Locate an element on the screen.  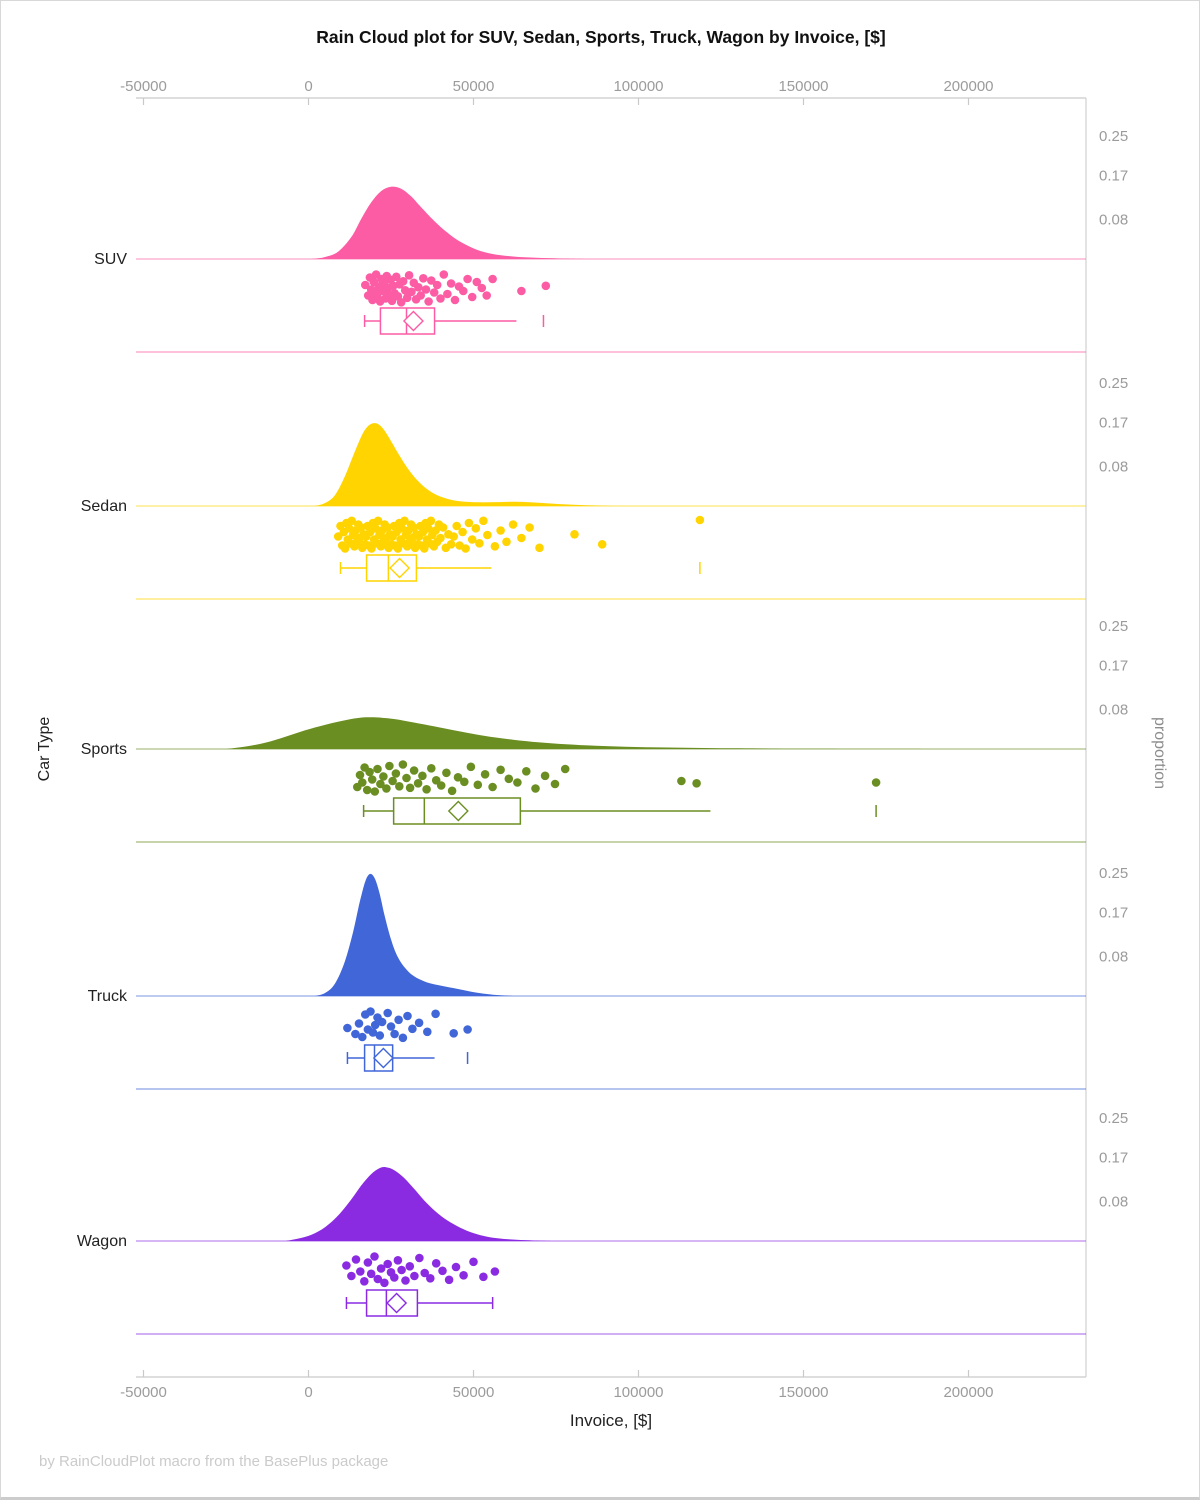
category-label: Wagon is located at coordinates (102, 1241).